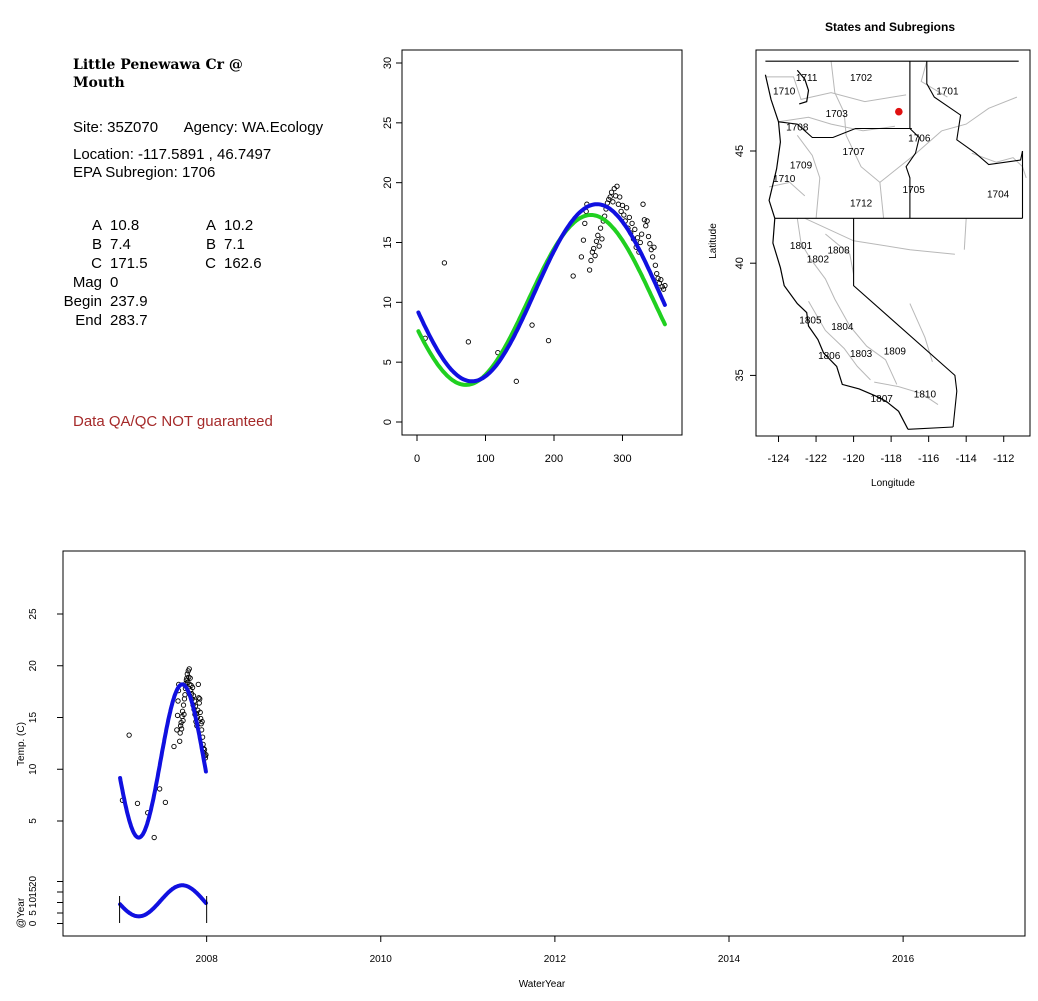 The width and height of the screenshot is (1038, 1001). I want to click on ts-year-curve, so click(163, 901).